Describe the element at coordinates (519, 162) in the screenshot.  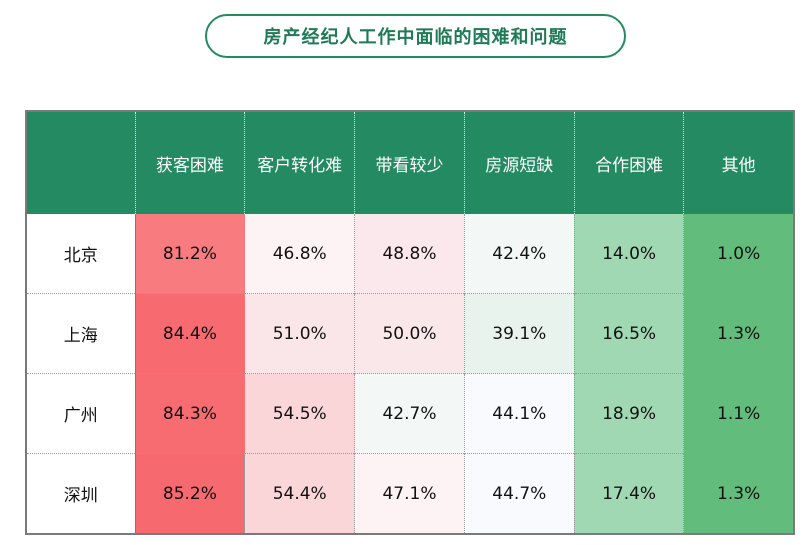
I see `column-header: 房源短缺` at that location.